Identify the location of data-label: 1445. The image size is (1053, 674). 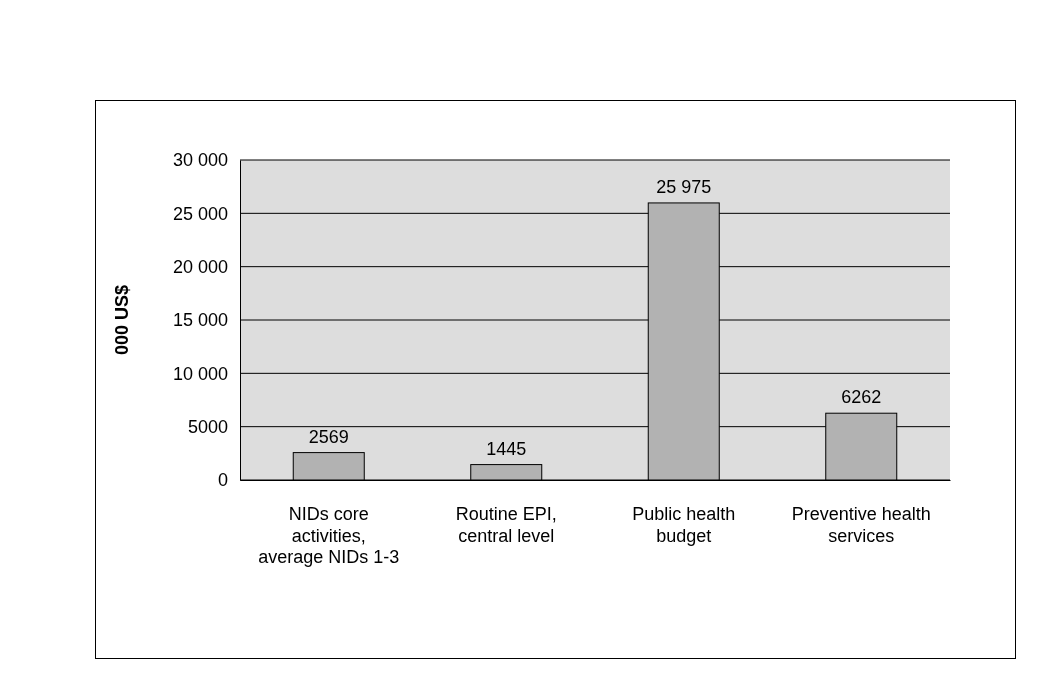
(506, 448).